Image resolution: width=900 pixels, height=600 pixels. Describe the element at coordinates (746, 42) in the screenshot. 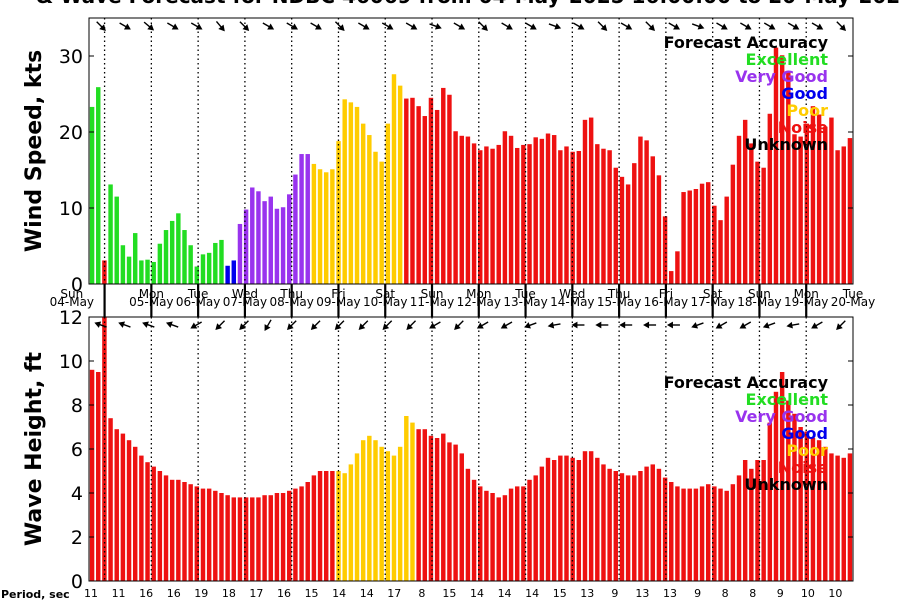

I see `legend-title: Forecast Accuracy` at that location.